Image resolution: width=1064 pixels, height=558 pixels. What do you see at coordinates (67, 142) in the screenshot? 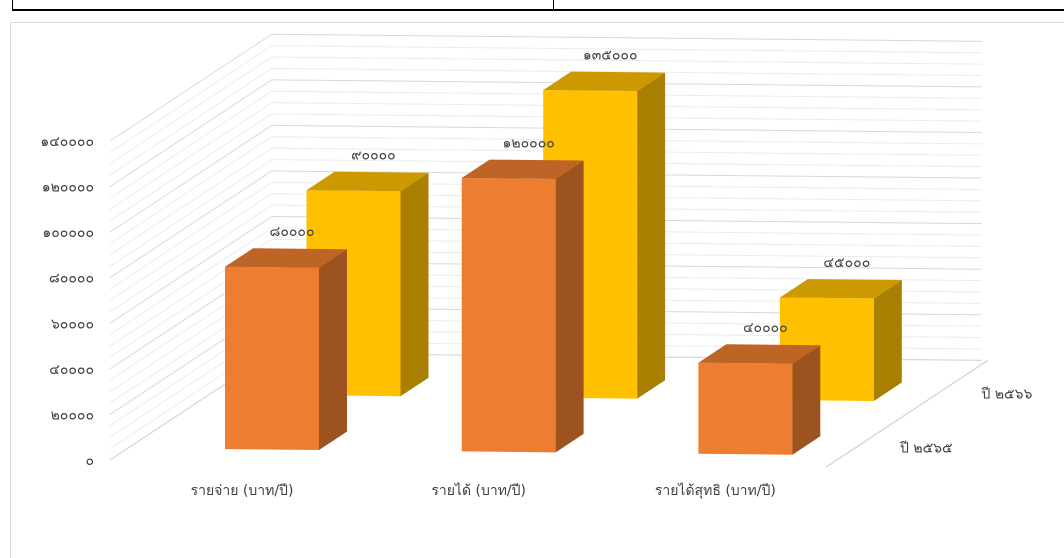
I see `y-tick-label: ๑๔๐๐๐๐` at bounding box center [67, 142].